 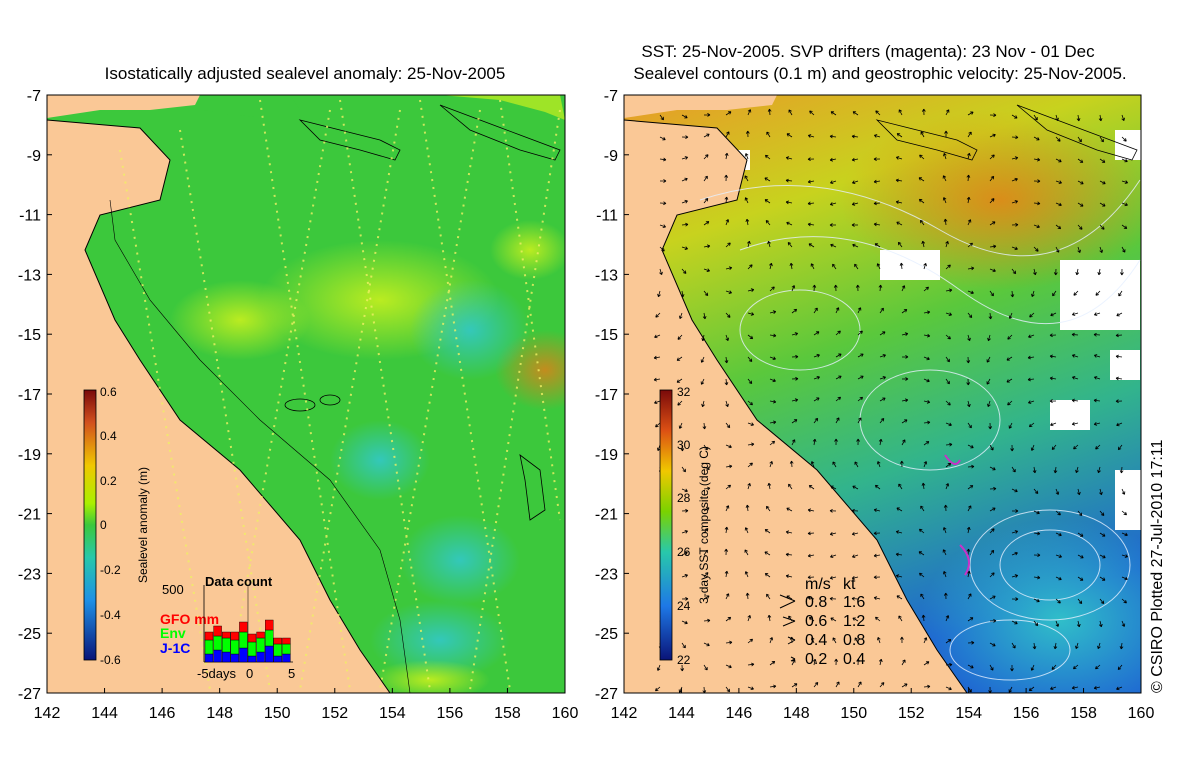 What do you see at coordinates (103, 525) in the screenshot?
I see `sla-tick: 0` at bounding box center [103, 525].